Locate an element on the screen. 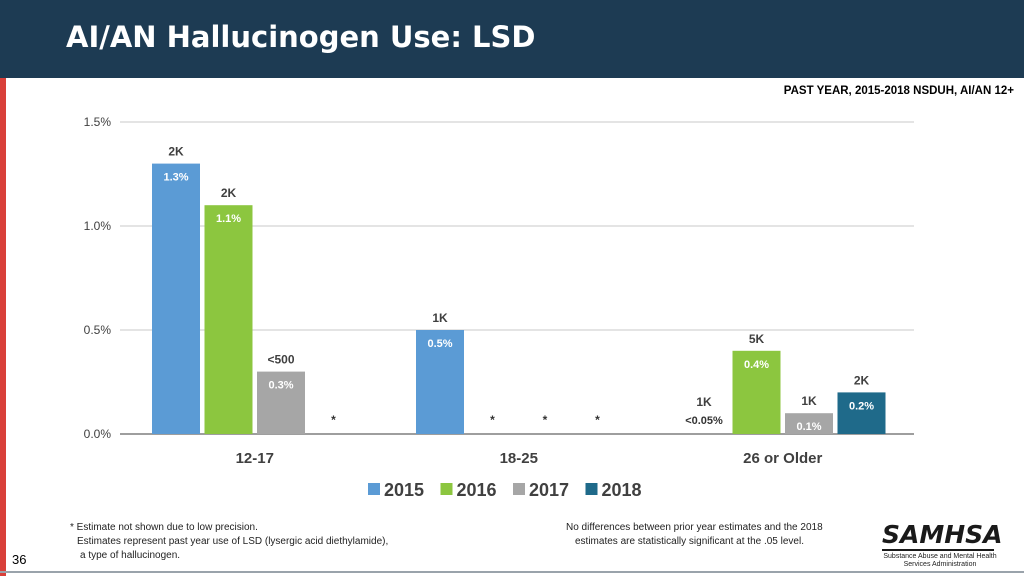 The height and width of the screenshot is (576, 1024). legend-swatch-2018 is located at coordinates (591, 489).